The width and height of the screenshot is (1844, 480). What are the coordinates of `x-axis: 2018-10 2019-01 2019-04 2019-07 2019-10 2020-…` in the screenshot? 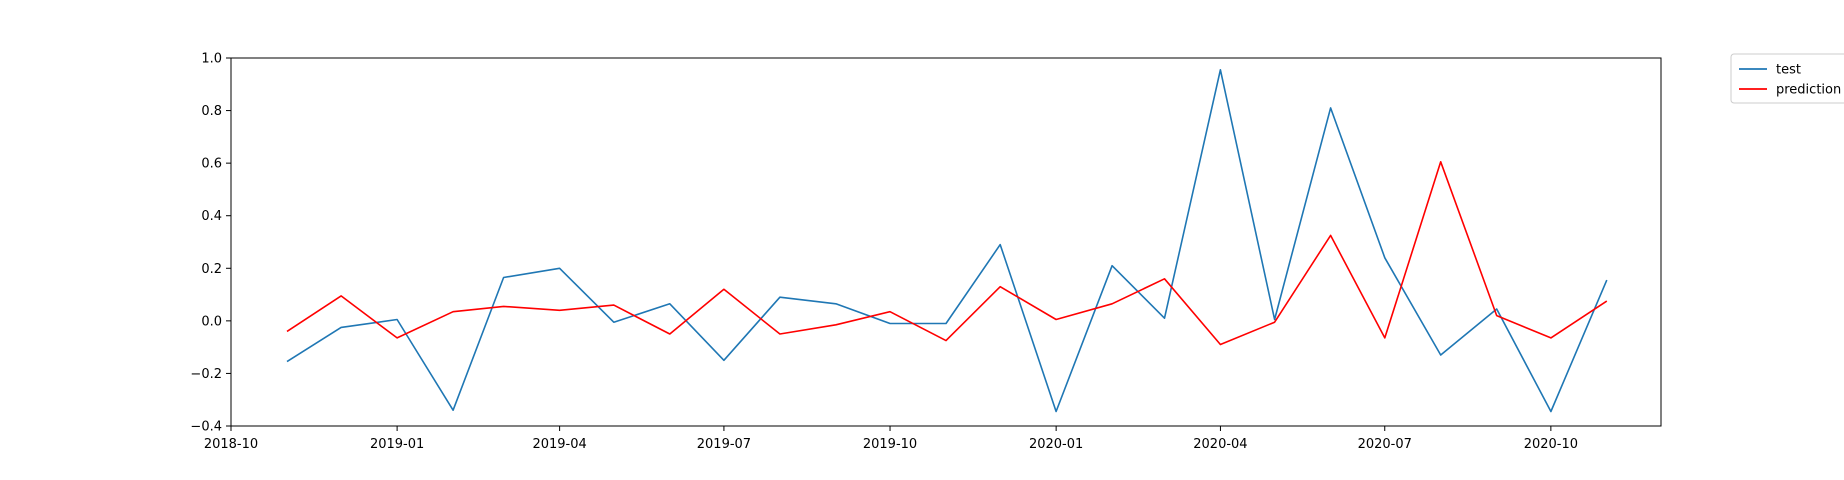 It's located at (891, 439).